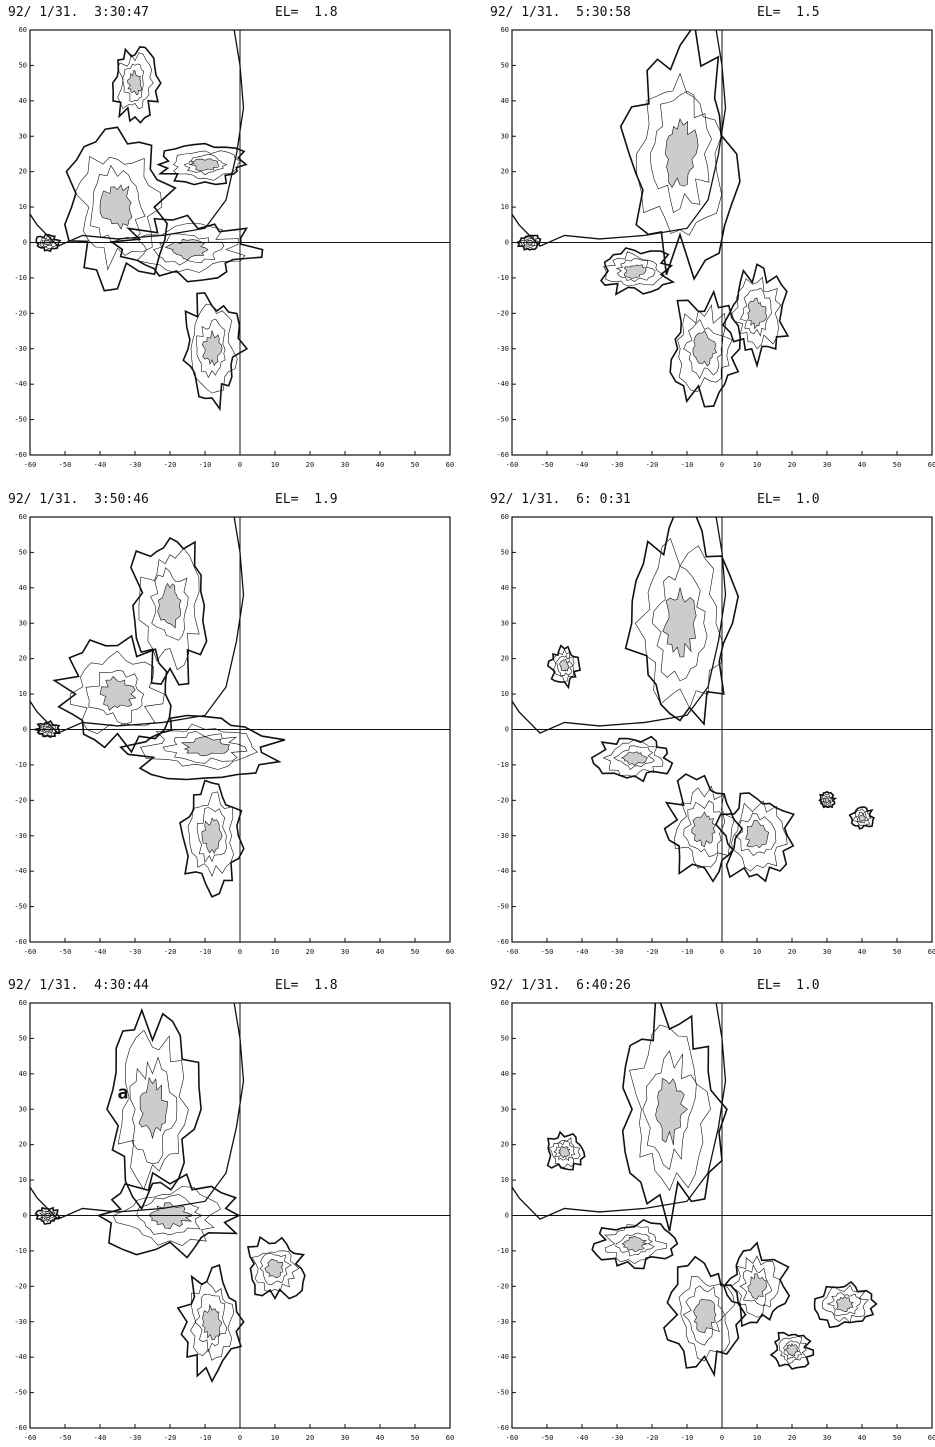 This screenshot has height=1447, width=935. I want to click on x-tick-label: -40, so click(582, 465).